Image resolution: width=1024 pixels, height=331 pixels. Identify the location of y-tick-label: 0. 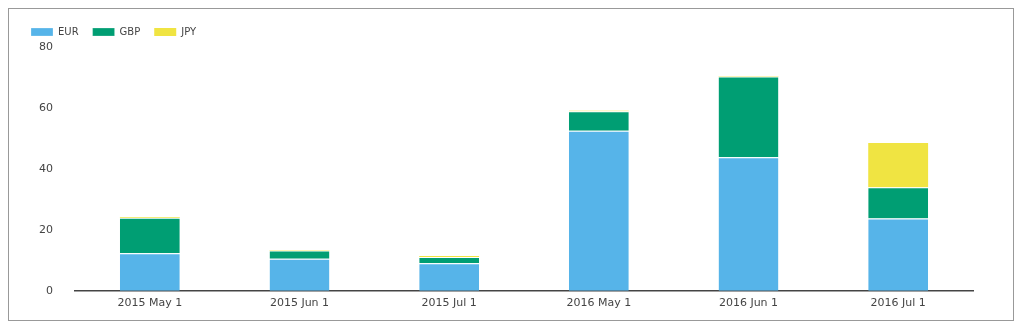
(49, 290).